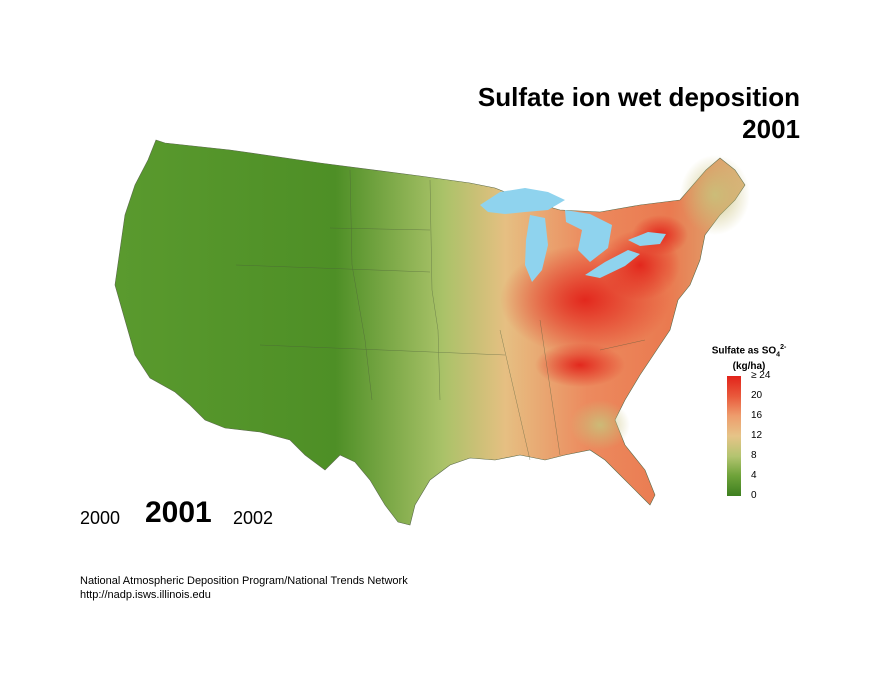 The height and width of the screenshot is (680, 880). What do you see at coordinates (253, 518) in the screenshot?
I see `next-year-link: 2002` at bounding box center [253, 518].